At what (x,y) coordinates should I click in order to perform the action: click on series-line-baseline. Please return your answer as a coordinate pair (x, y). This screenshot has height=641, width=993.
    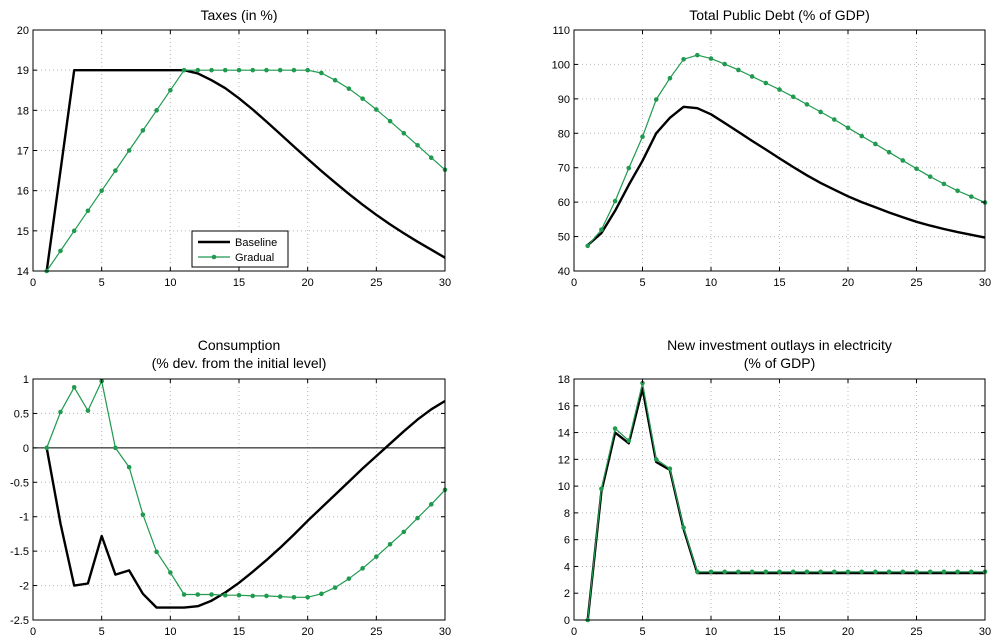
    Looking at the image, I should click on (245, 504).